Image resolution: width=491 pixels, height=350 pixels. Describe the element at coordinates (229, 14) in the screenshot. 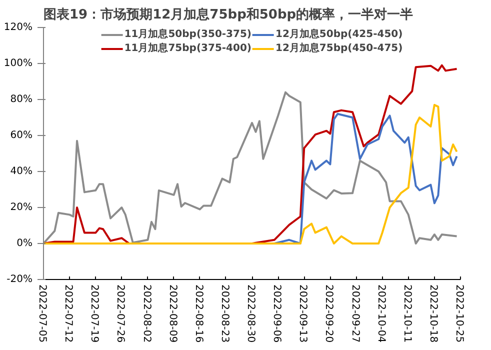

I see `chart-title: 图表19：市场预期12月加息75bp和50bp的概率，一半对一半` at that location.